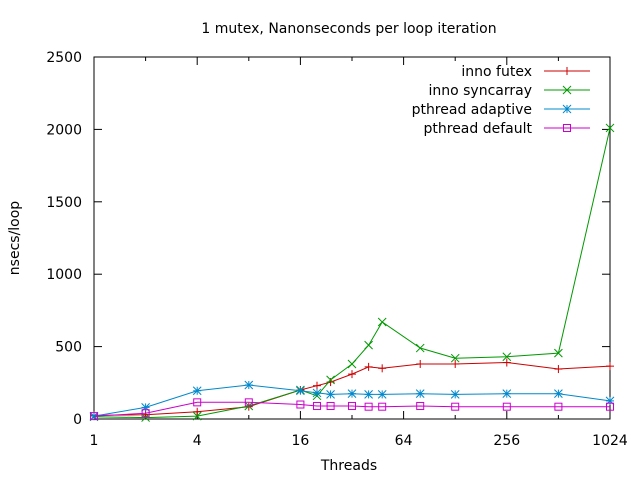 This screenshot has width=640, height=480. What do you see at coordinates (77, 420) in the screenshot?
I see `y-tick-label: 0` at bounding box center [77, 420].